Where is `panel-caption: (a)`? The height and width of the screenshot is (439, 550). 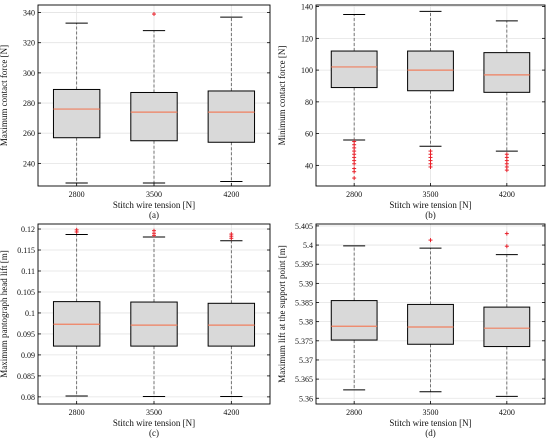 panel-caption: (a) is located at coordinates (154, 215).